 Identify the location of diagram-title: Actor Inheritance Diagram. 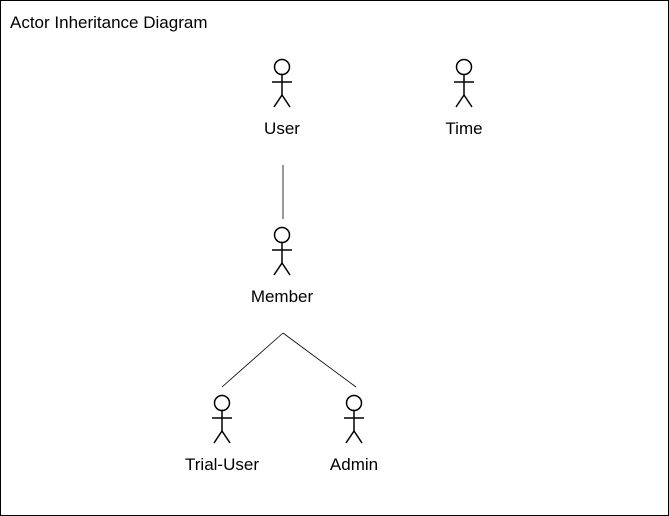
(109, 22).